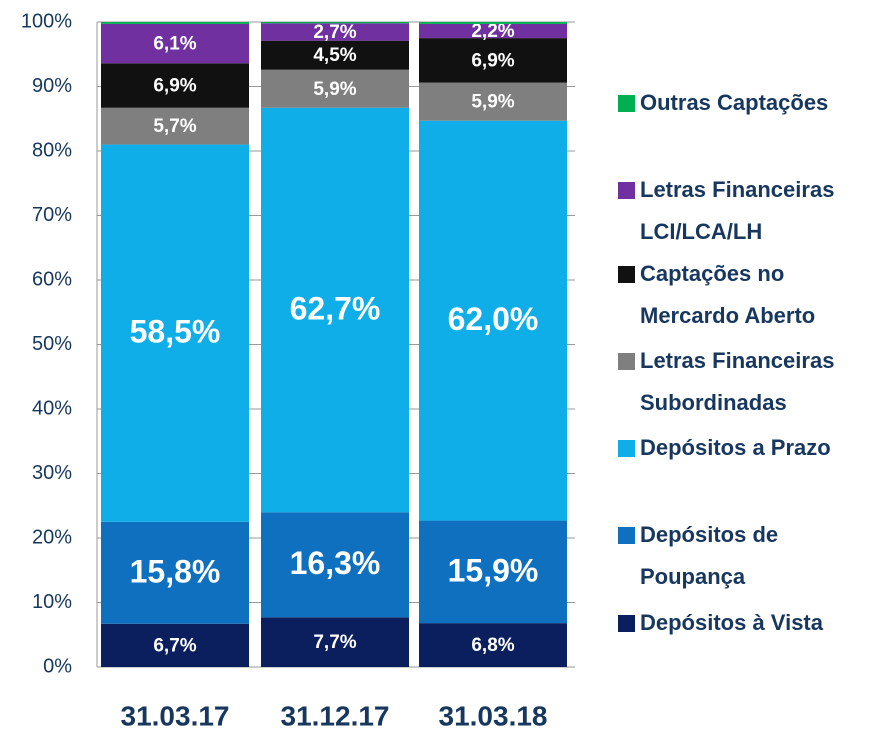 This screenshot has height=730, width=883. Describe the element at coordinates (735, 447) in the screenshot. I see `legend-label: Depósitos a Prazo` at that location.